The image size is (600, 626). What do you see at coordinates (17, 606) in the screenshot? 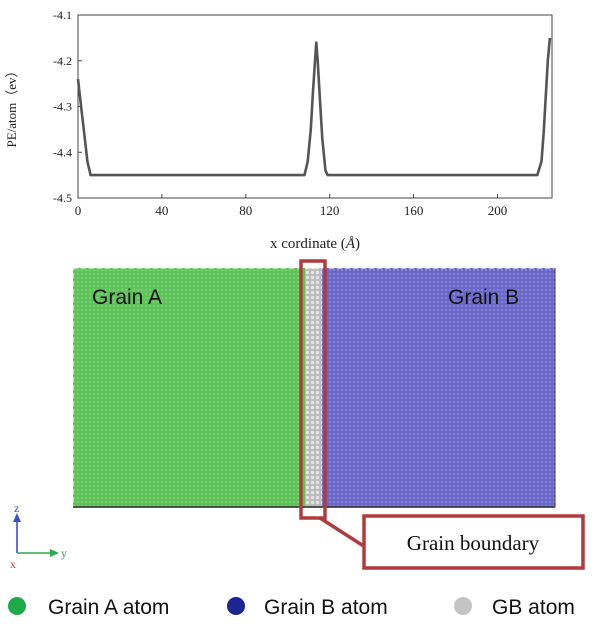
I see `legend-marker-grain-a` at bounding box center [17, 606].